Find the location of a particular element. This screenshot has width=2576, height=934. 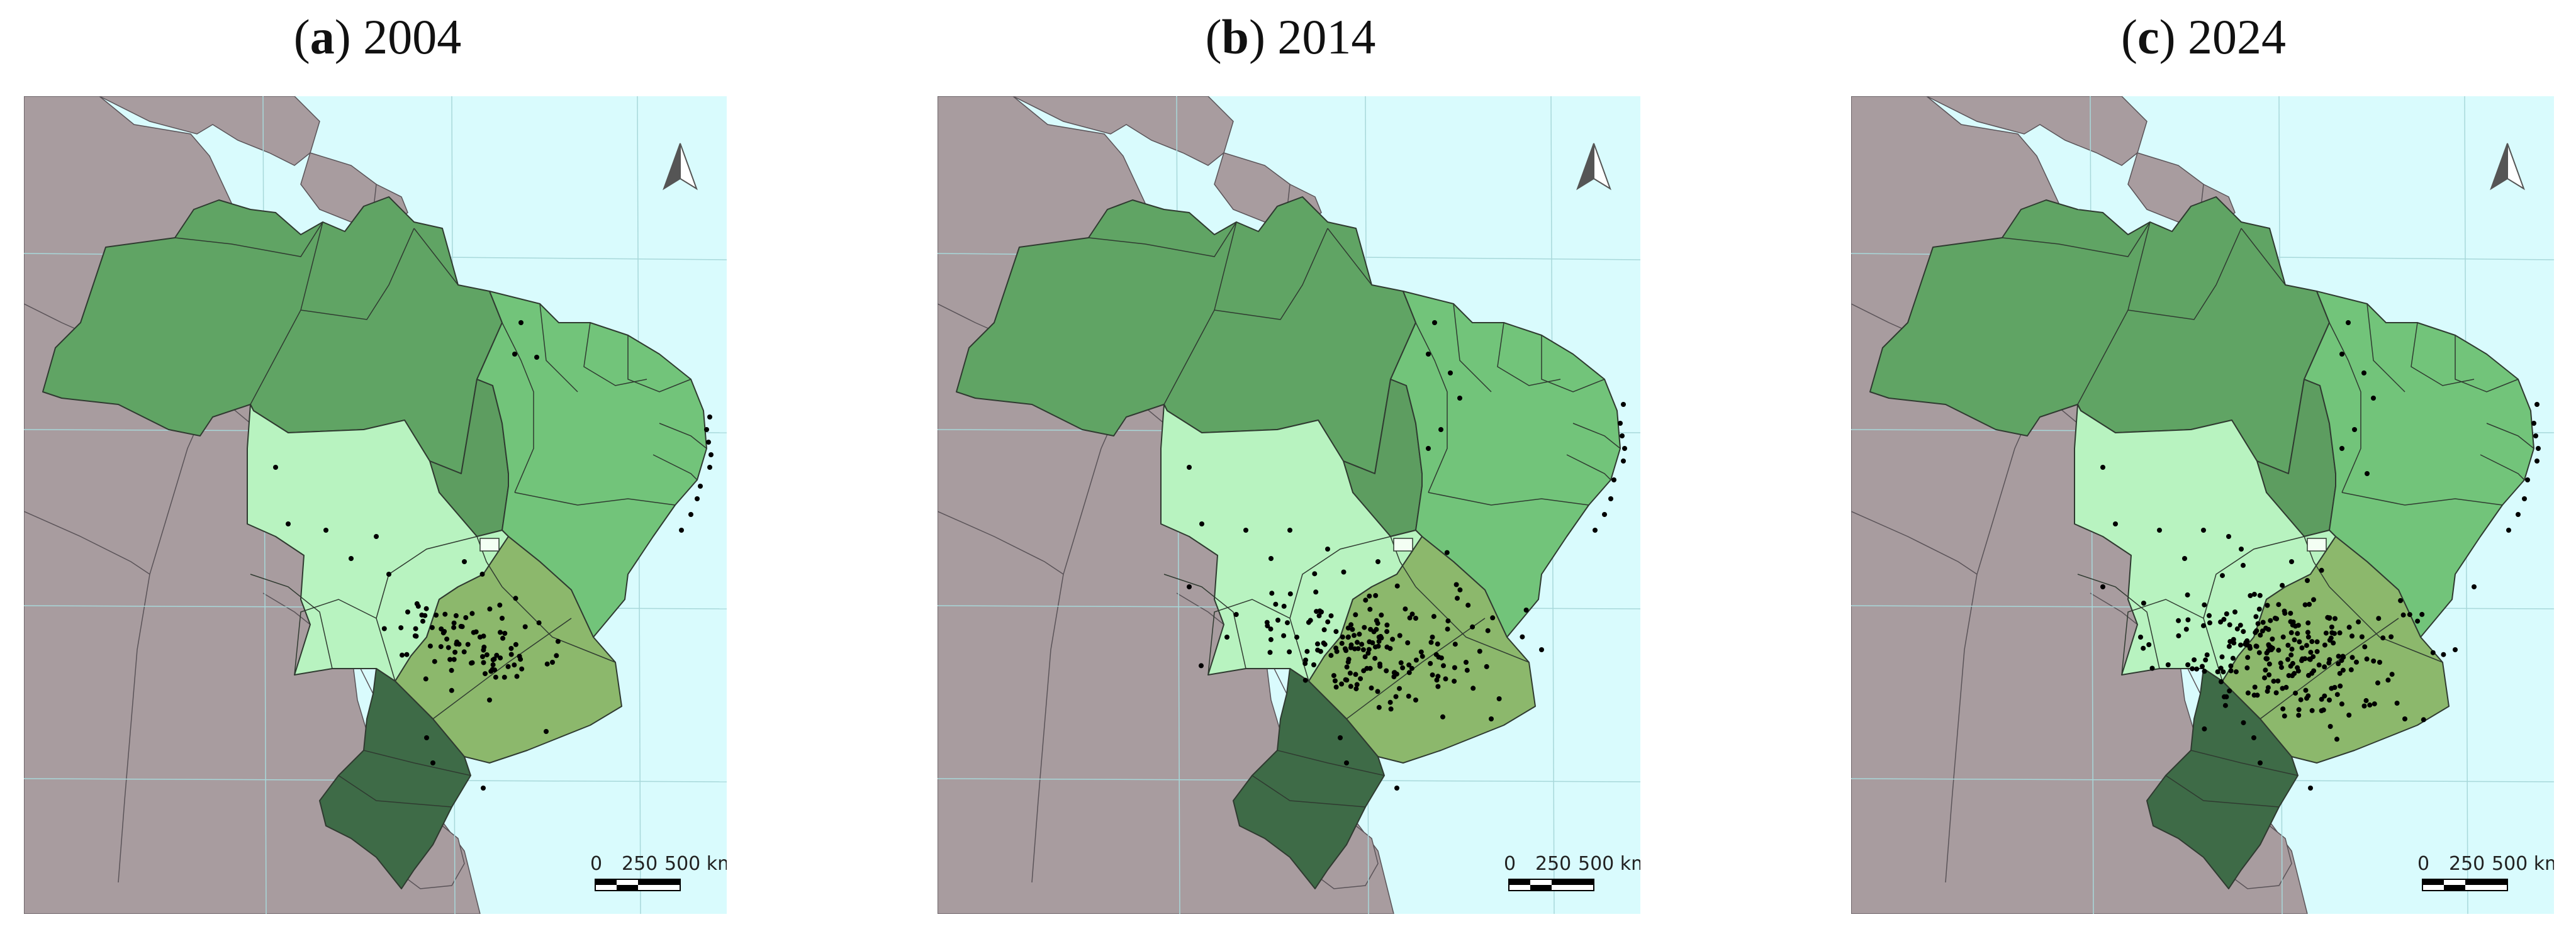

country-border is located at coordinates (1914, 543).